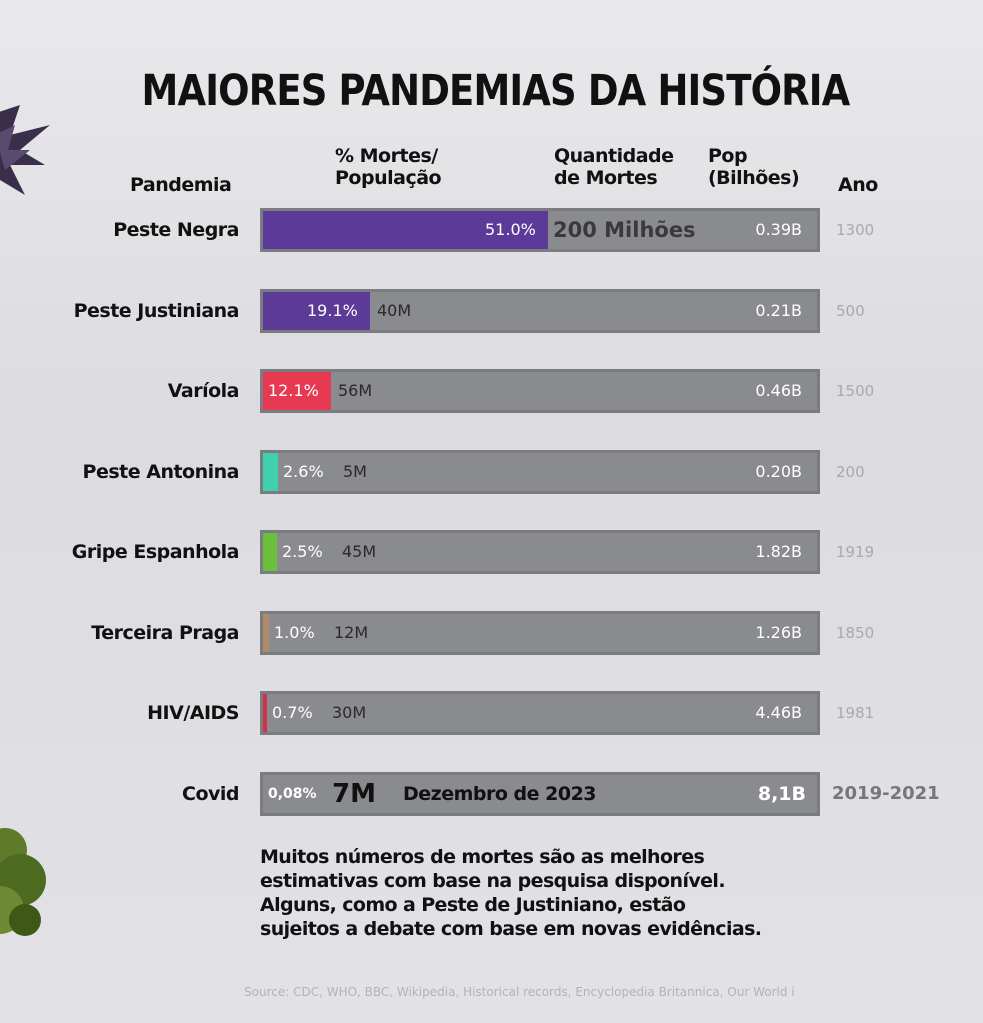  I want to click on row-year: 2019-2021, so click(886, 793).